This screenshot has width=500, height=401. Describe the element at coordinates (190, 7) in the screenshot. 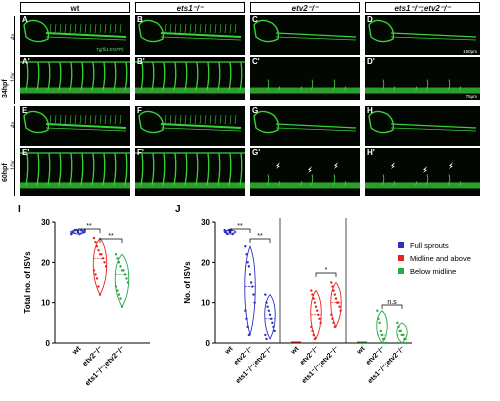

I see `header-ets1: ets1⁻/⁻` at that location.